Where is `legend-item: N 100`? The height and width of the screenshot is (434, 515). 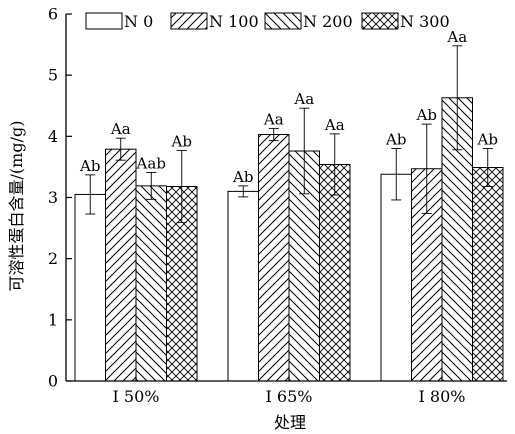
legend-item: N 100 is located at coordinates (214, 21).